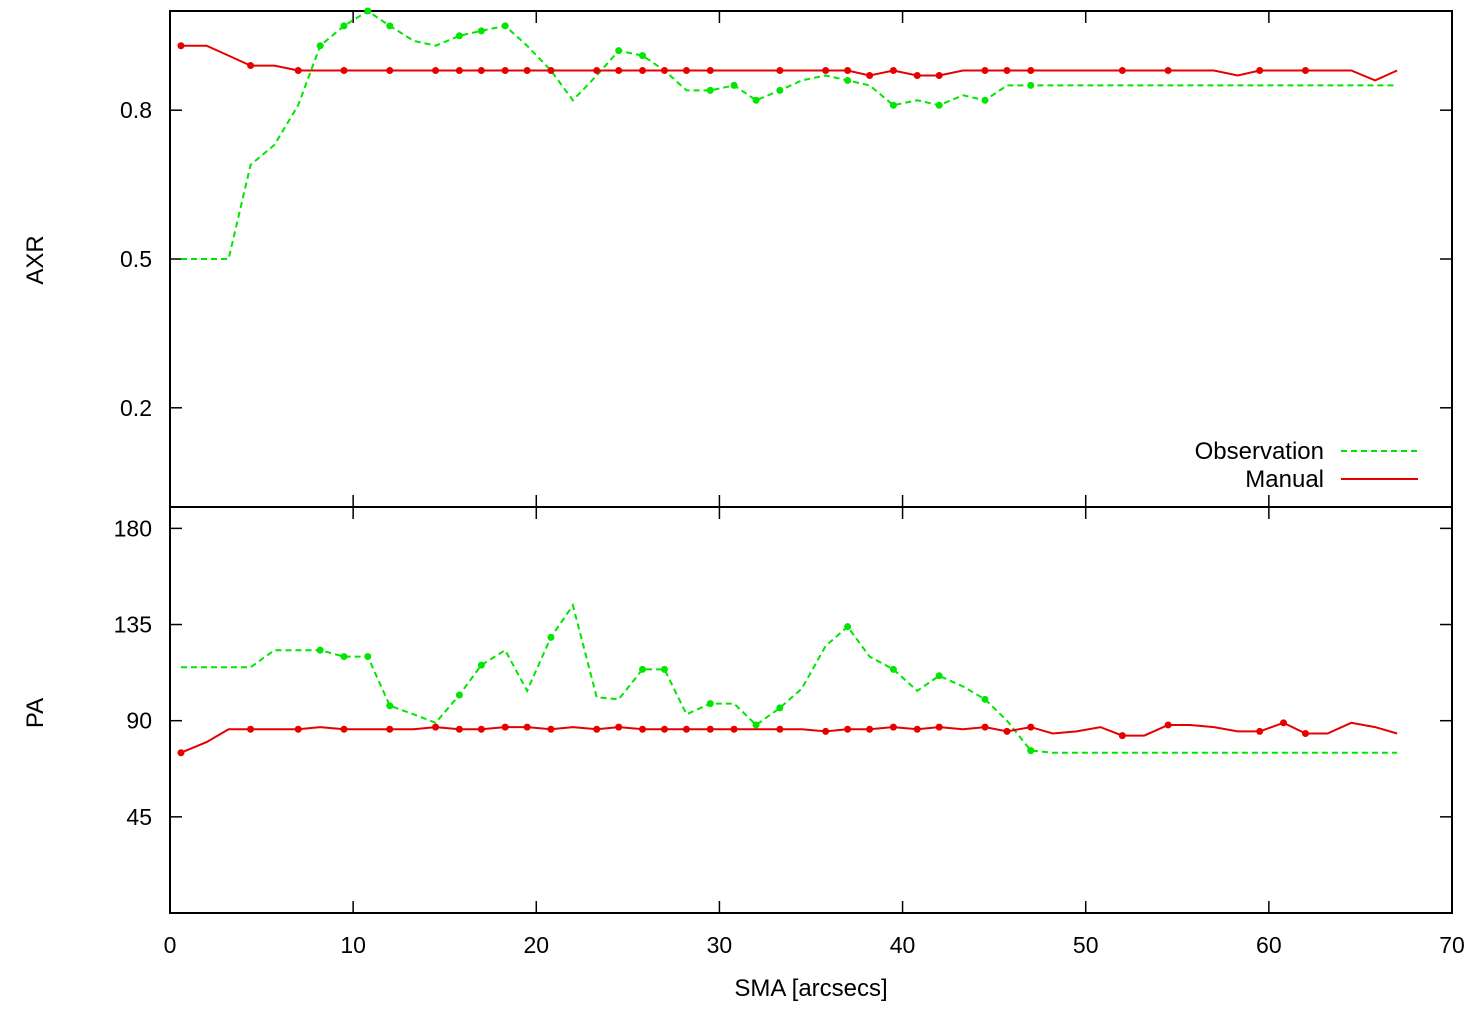 The width and height of the screenshot is (1475, 1015). I want to click on legend-label-observation: Observation, so click(1259, 451).